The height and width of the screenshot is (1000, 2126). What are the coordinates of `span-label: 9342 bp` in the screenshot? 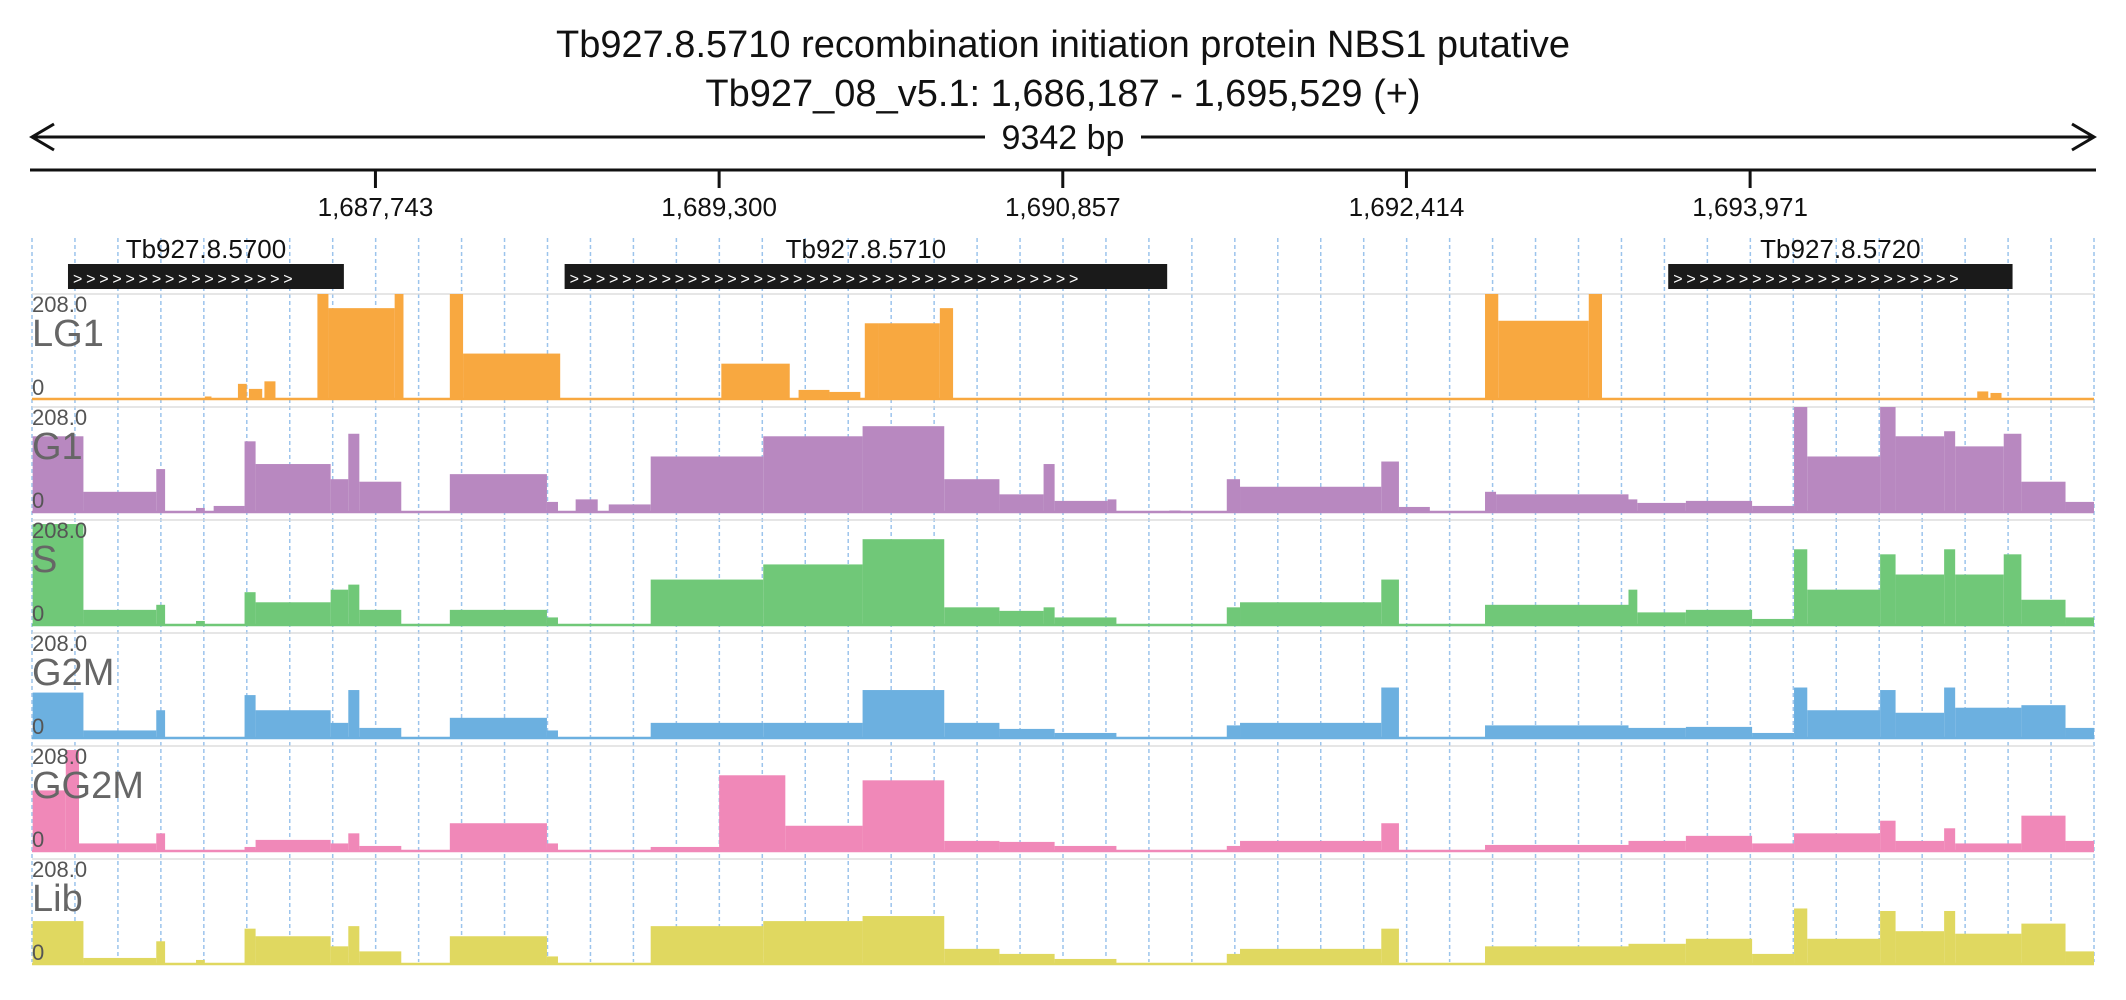 It's located at (1063, 138).